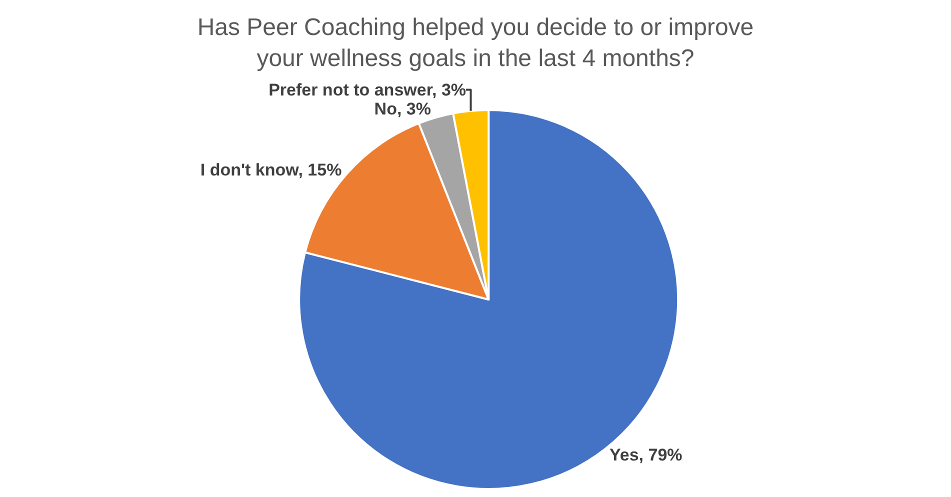  I want to click on slice-label: I don't know, 15%, so click(271, 170).